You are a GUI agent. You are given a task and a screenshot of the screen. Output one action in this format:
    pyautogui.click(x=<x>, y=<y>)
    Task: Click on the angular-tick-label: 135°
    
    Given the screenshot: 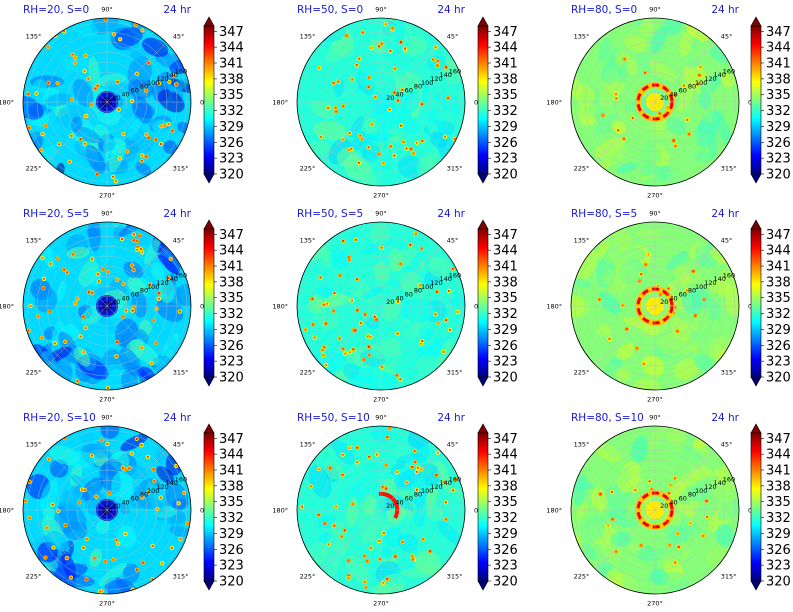 What is the action you would take?
    pyautogui.click(x=308, y=241)
    